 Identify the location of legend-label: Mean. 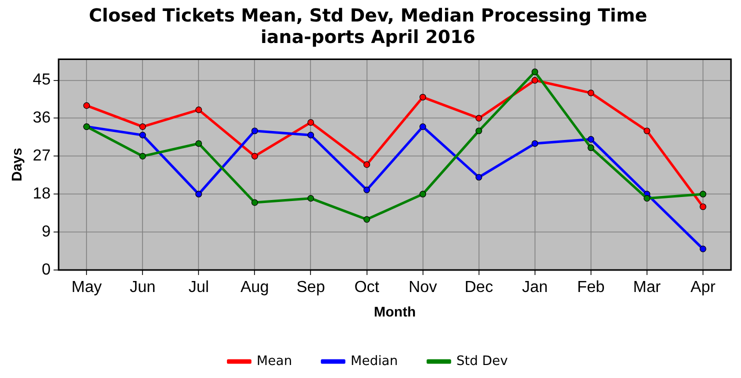
(274, 361).